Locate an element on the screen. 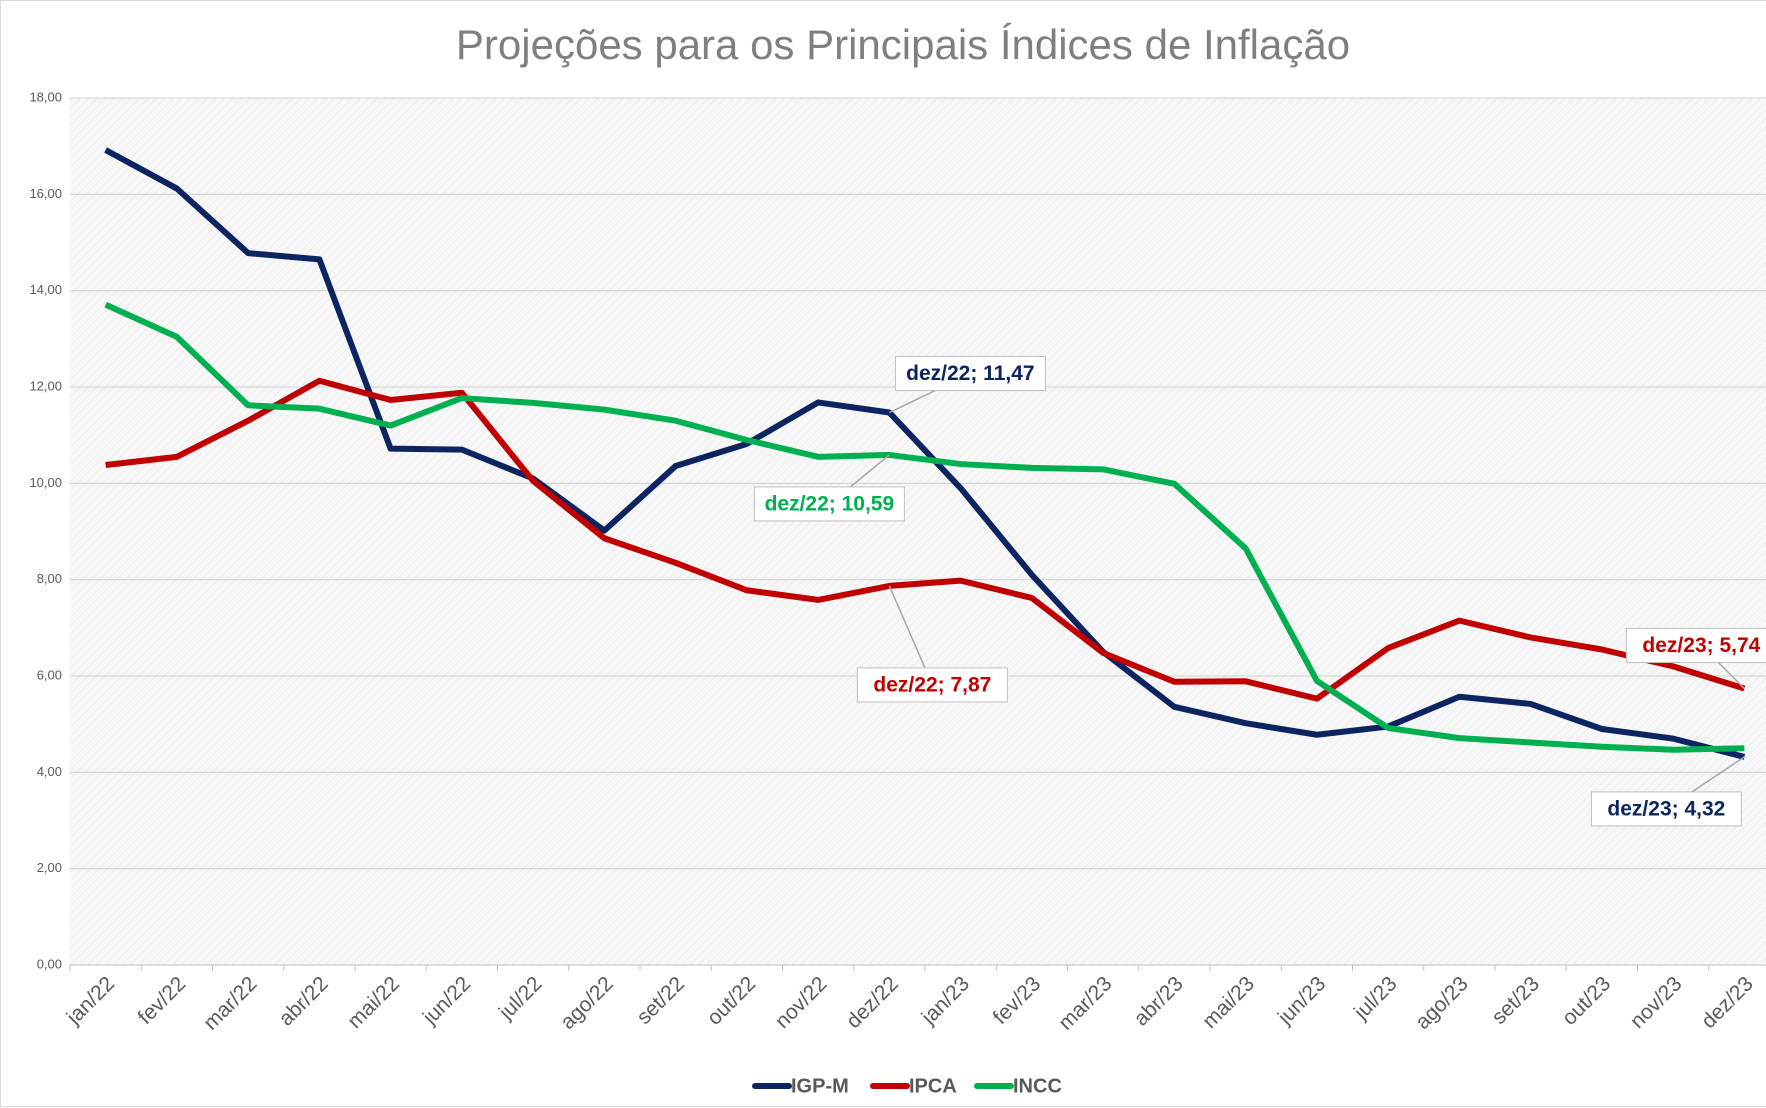 Image resolution: width=1766 pixels, height=1108 pixels. data-label: dez/23; 4,32 is located at coordinates (1666, 808).